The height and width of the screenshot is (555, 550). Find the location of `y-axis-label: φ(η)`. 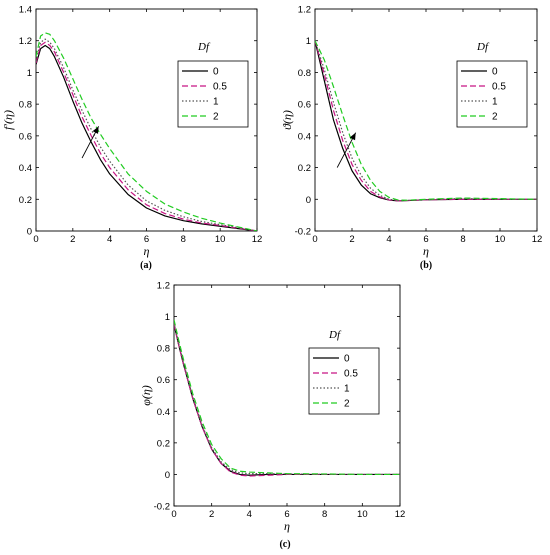

y-axis-label: φ(η) is located at coordinates (146, 395).